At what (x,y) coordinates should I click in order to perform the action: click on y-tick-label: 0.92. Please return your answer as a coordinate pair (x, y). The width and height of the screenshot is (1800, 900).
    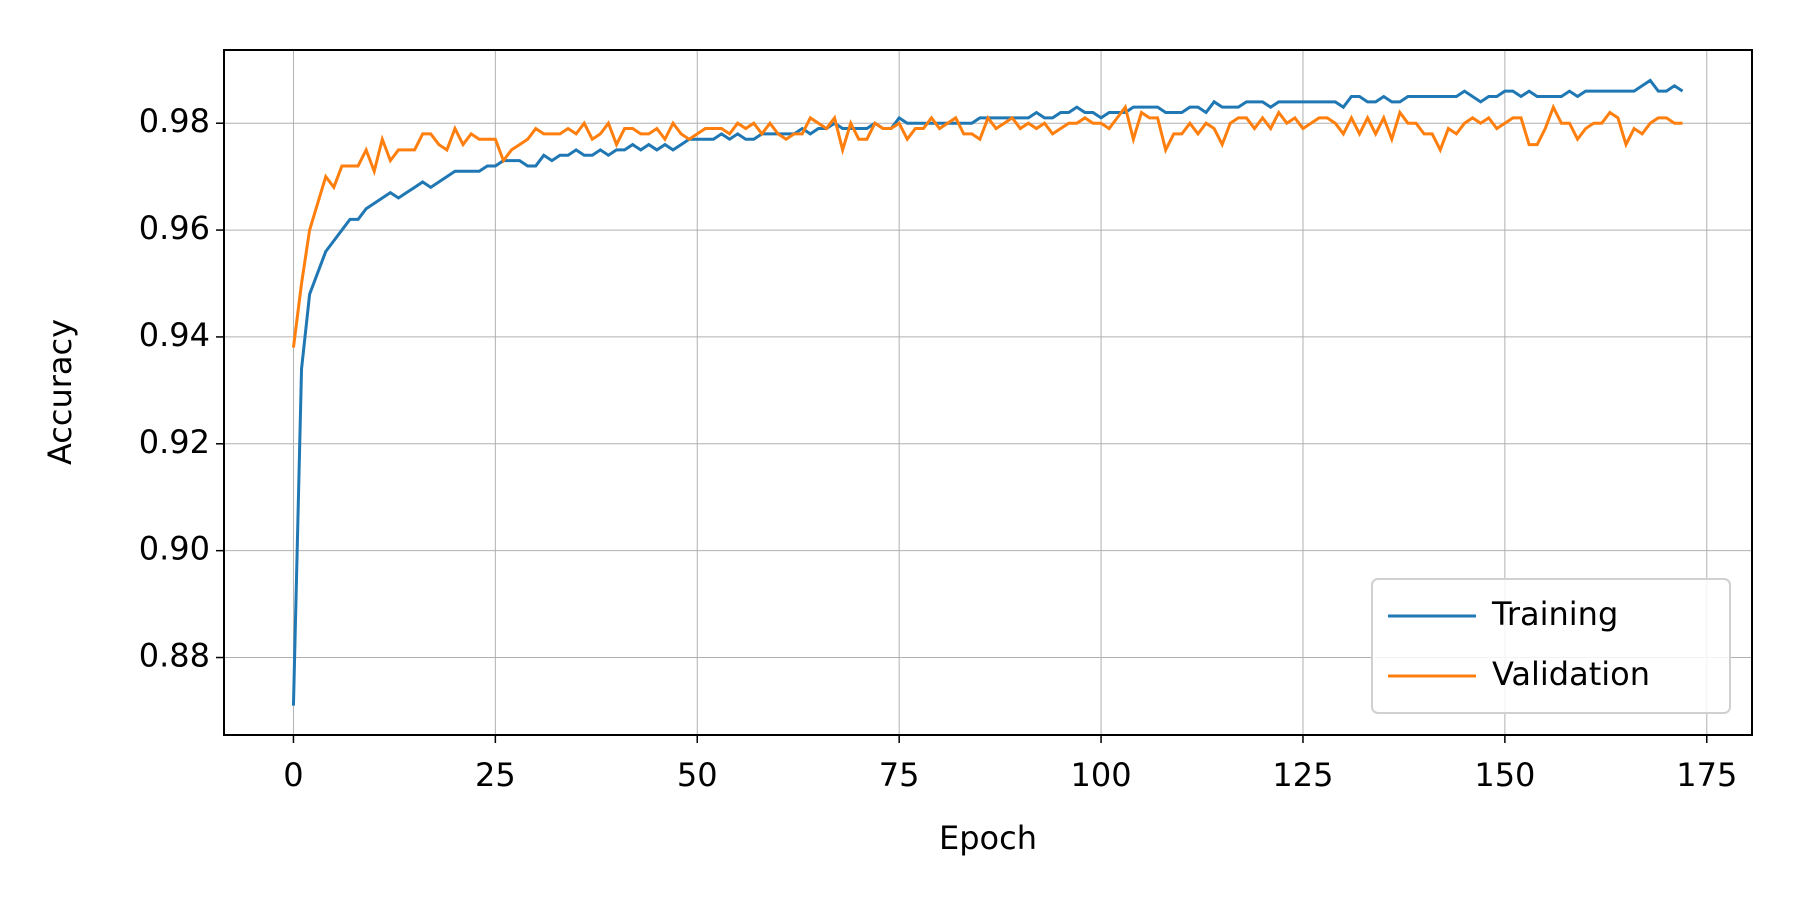
    Looking at the image, I should click on (174, 442).